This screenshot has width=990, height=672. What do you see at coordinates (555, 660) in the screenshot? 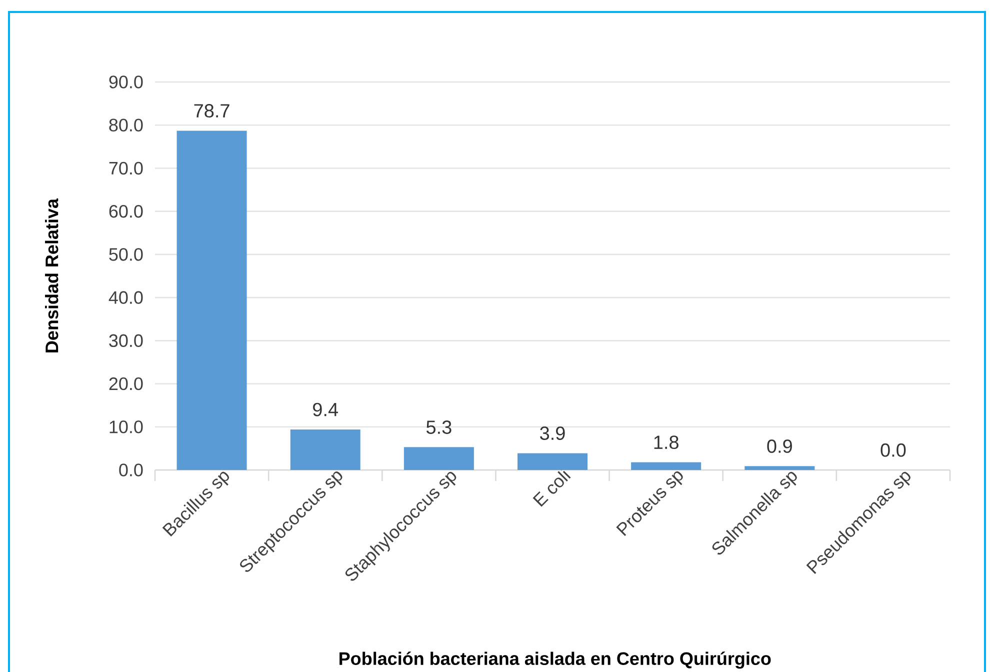
I see `x-axis-title: Población bacteriana aislada en Centro Quirúrgico` at bounding box center [555, 660].